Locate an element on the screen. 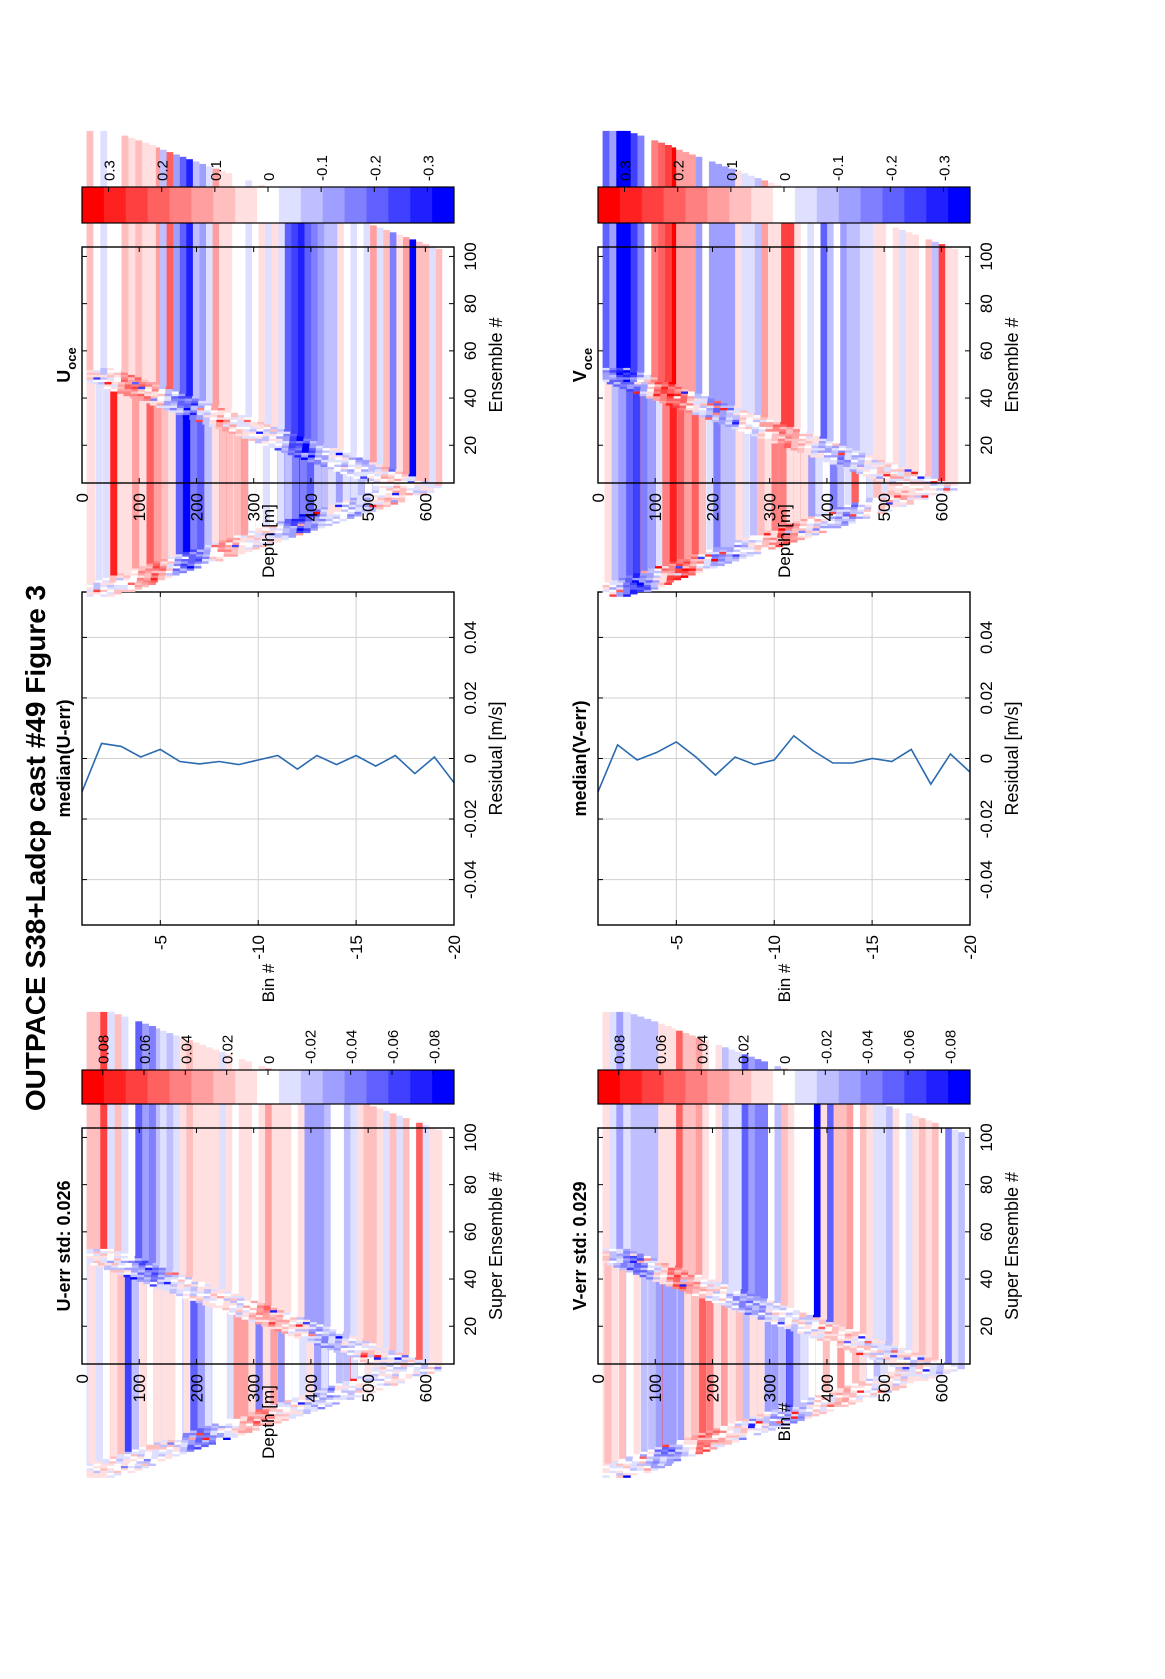  colorbar: 0.3 0.2 0.1 0 -0.1 -0.2 -0.3 is located at coordinates (784, 189).